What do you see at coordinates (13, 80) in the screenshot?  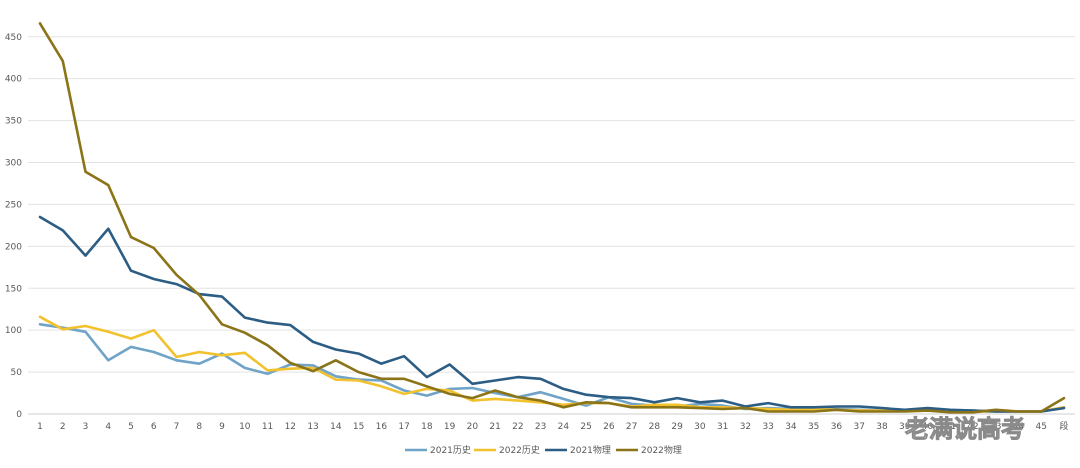 I see `y-tick-label: 400` at bounding box center [13, 80].